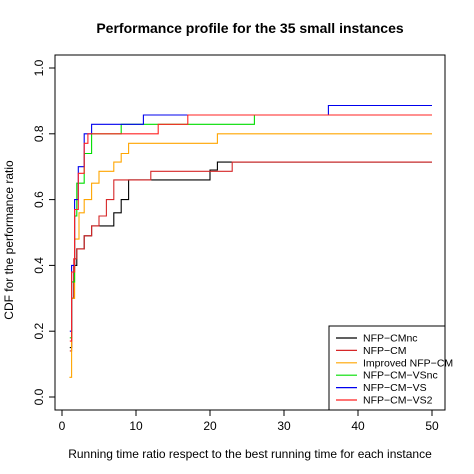  What do you see at coordinates (395, 388) in the screenshot?
I see `legend-entry-label: NFP−CM−VS` at bounding box center [395, 388].